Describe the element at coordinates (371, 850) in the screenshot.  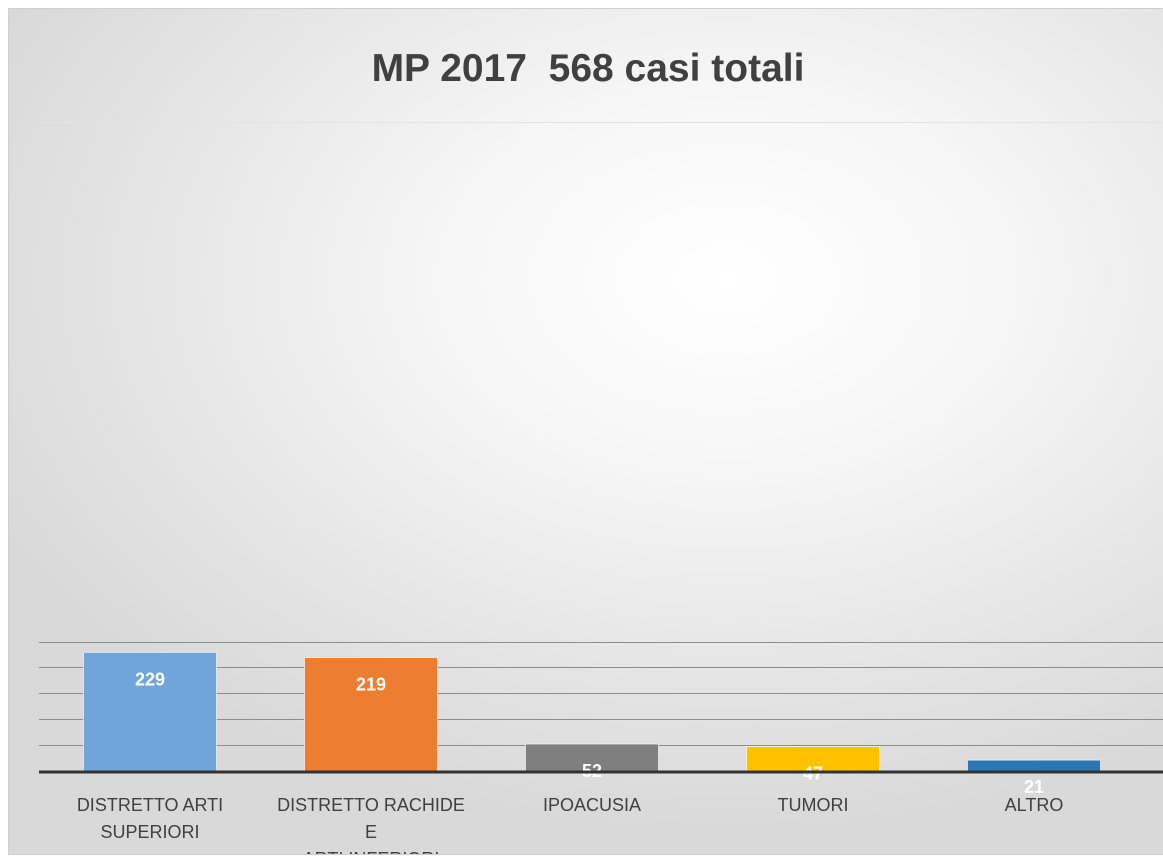
I see `category-label-line: ARTI INFERIORI` at that location.